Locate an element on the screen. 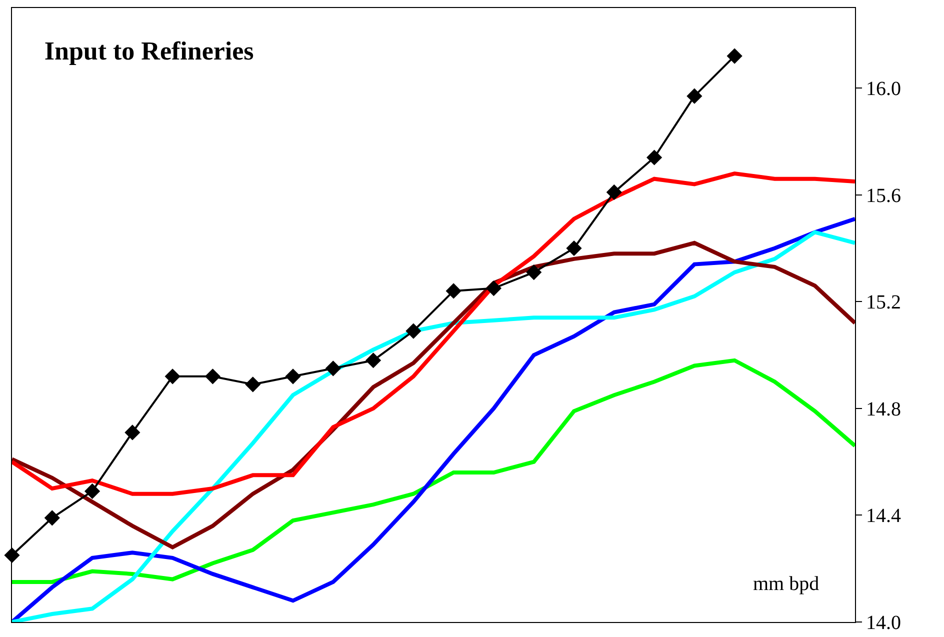 This screenshot has width=944, height=637. y-tick-label: 14.4 is located at coordinates (883, 516).